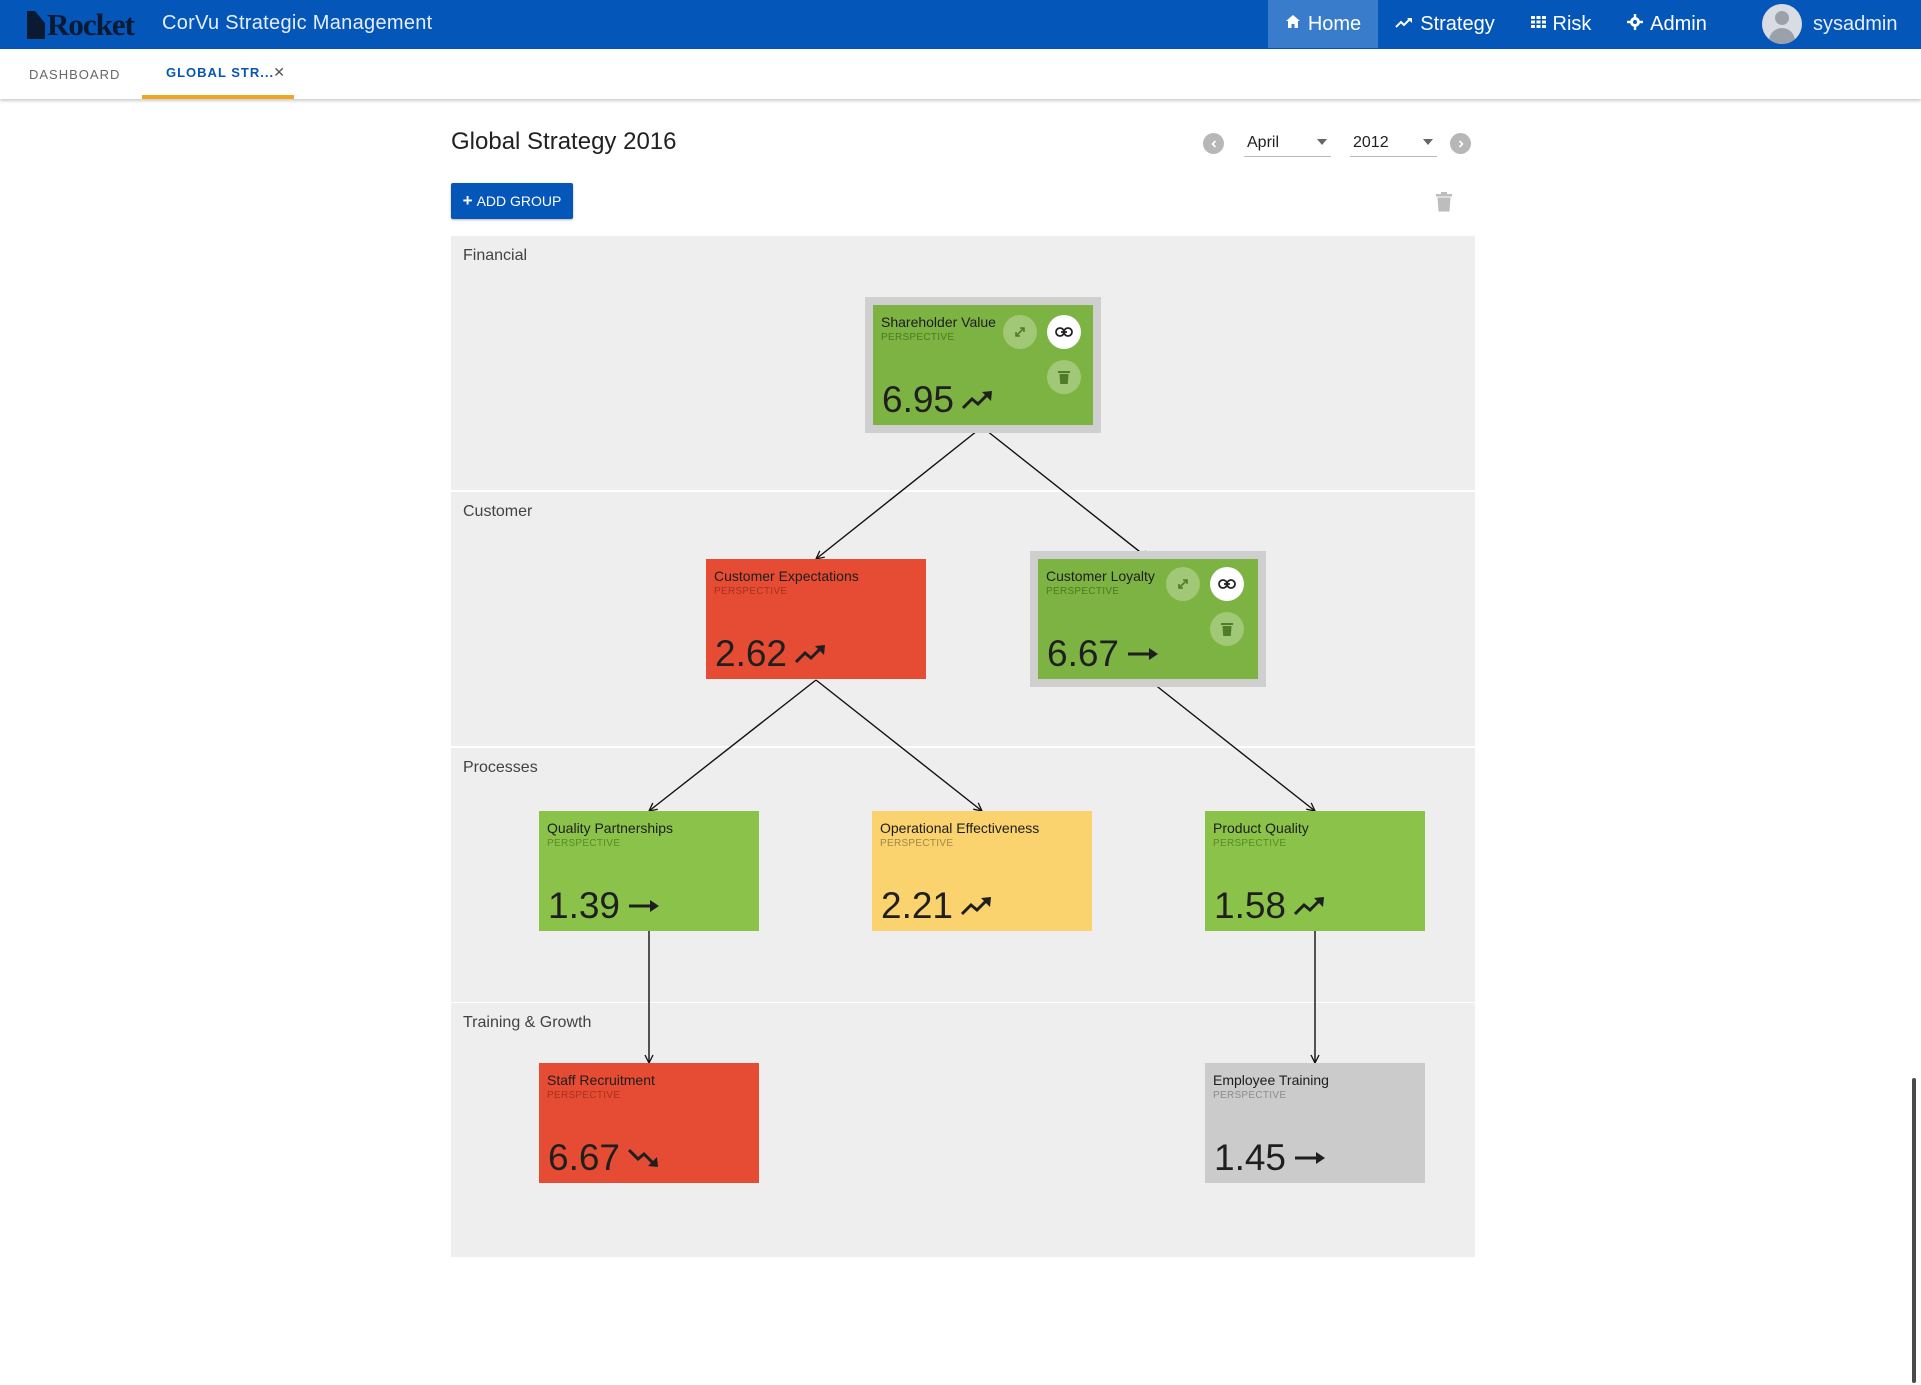 This screenshot has height=1385, width=1921. I want to click on nav-strategy-label: Strategy, so click(1457, 23).